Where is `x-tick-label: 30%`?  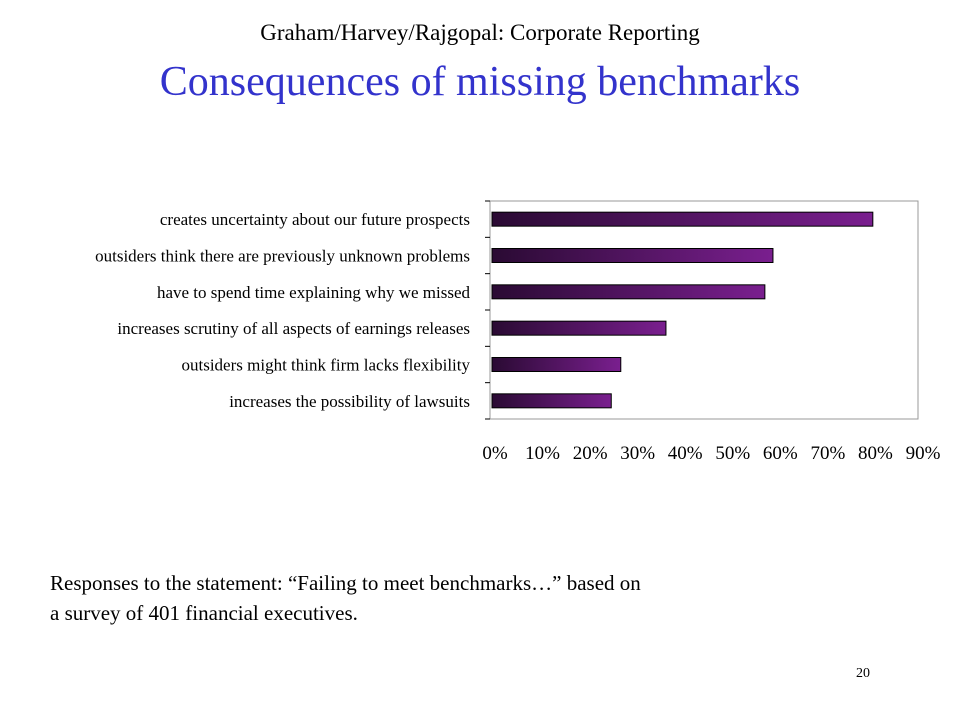
x-tick-label: 30% is located at coordinates (637, 453).